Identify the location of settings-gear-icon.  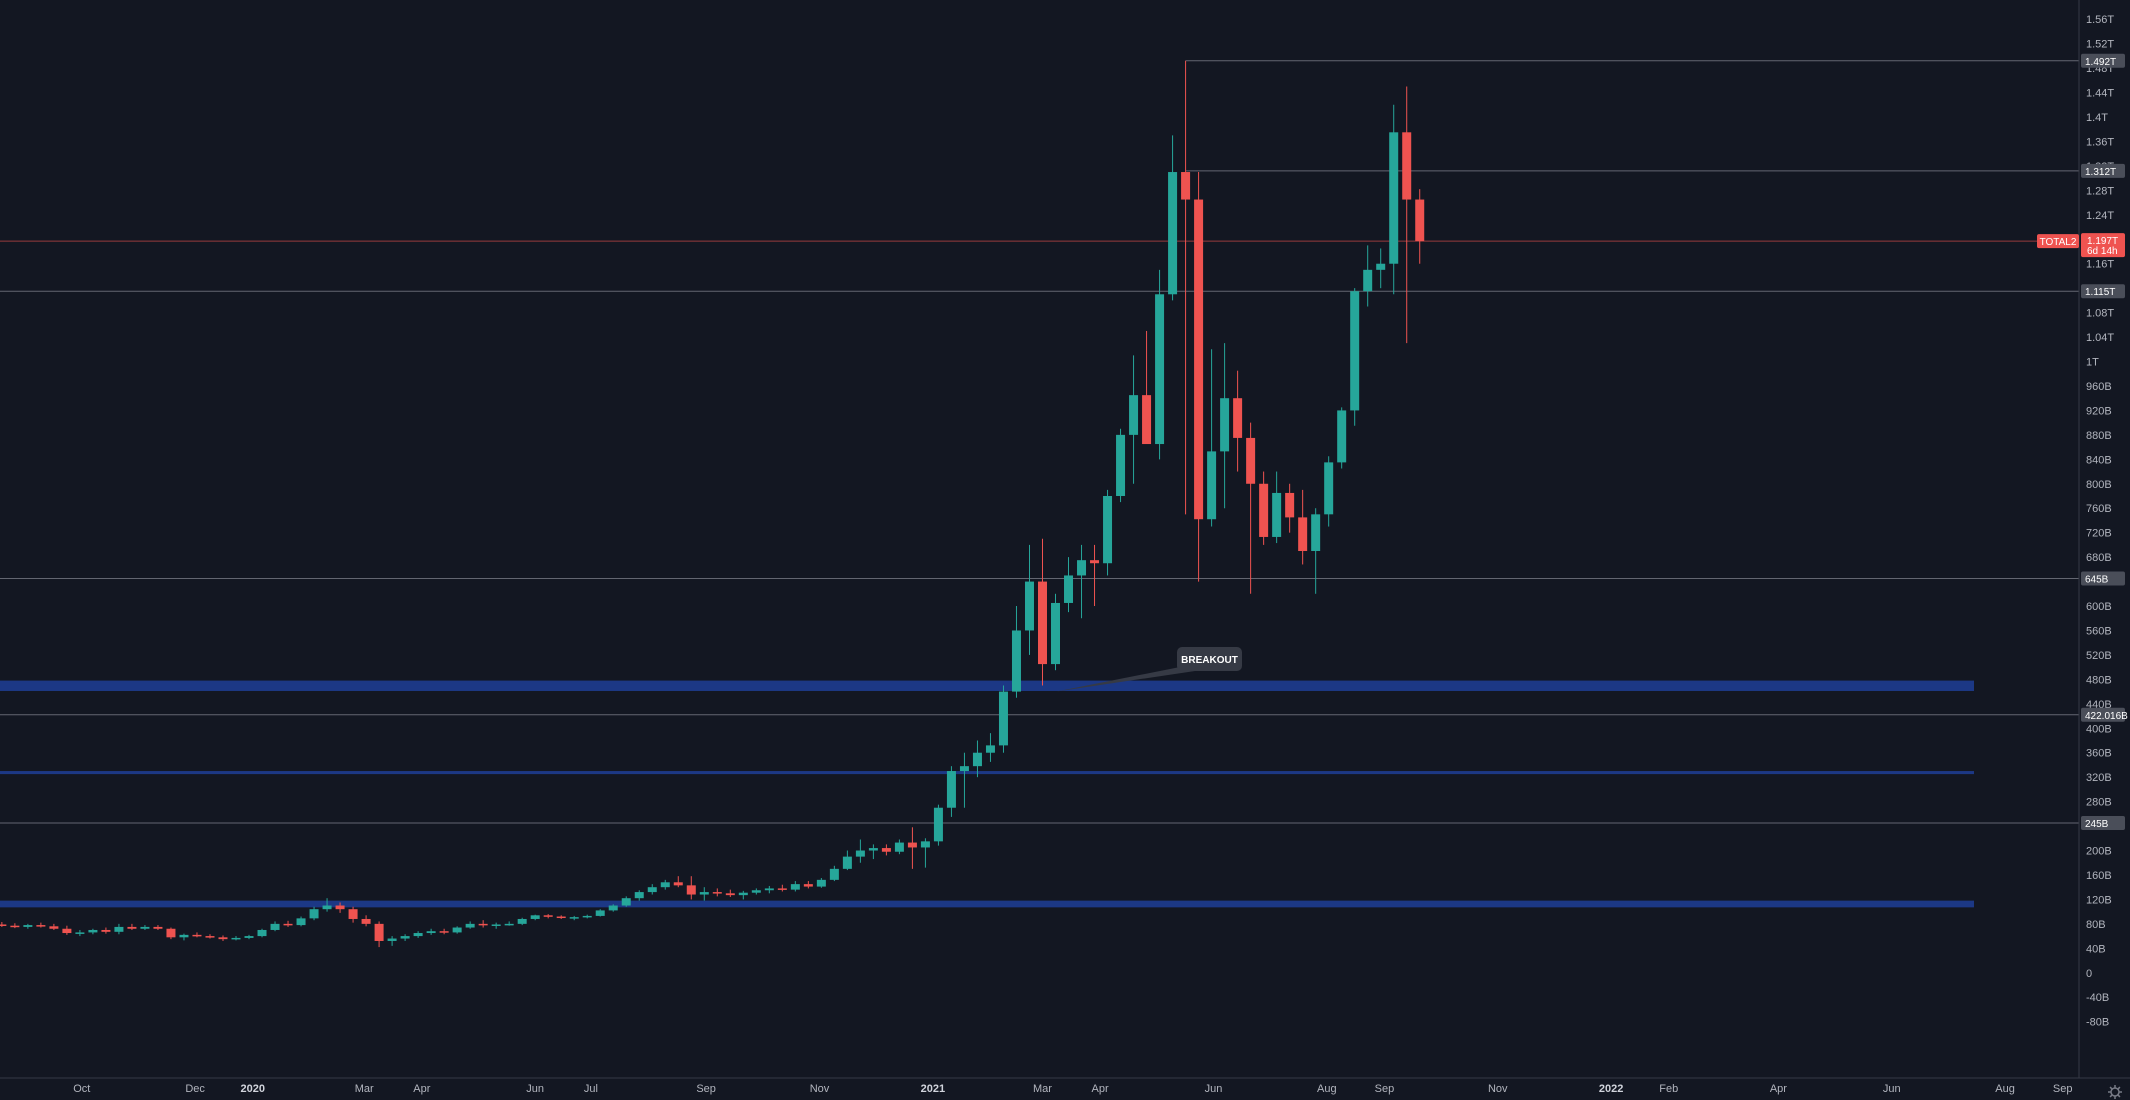
(2115, 1092).